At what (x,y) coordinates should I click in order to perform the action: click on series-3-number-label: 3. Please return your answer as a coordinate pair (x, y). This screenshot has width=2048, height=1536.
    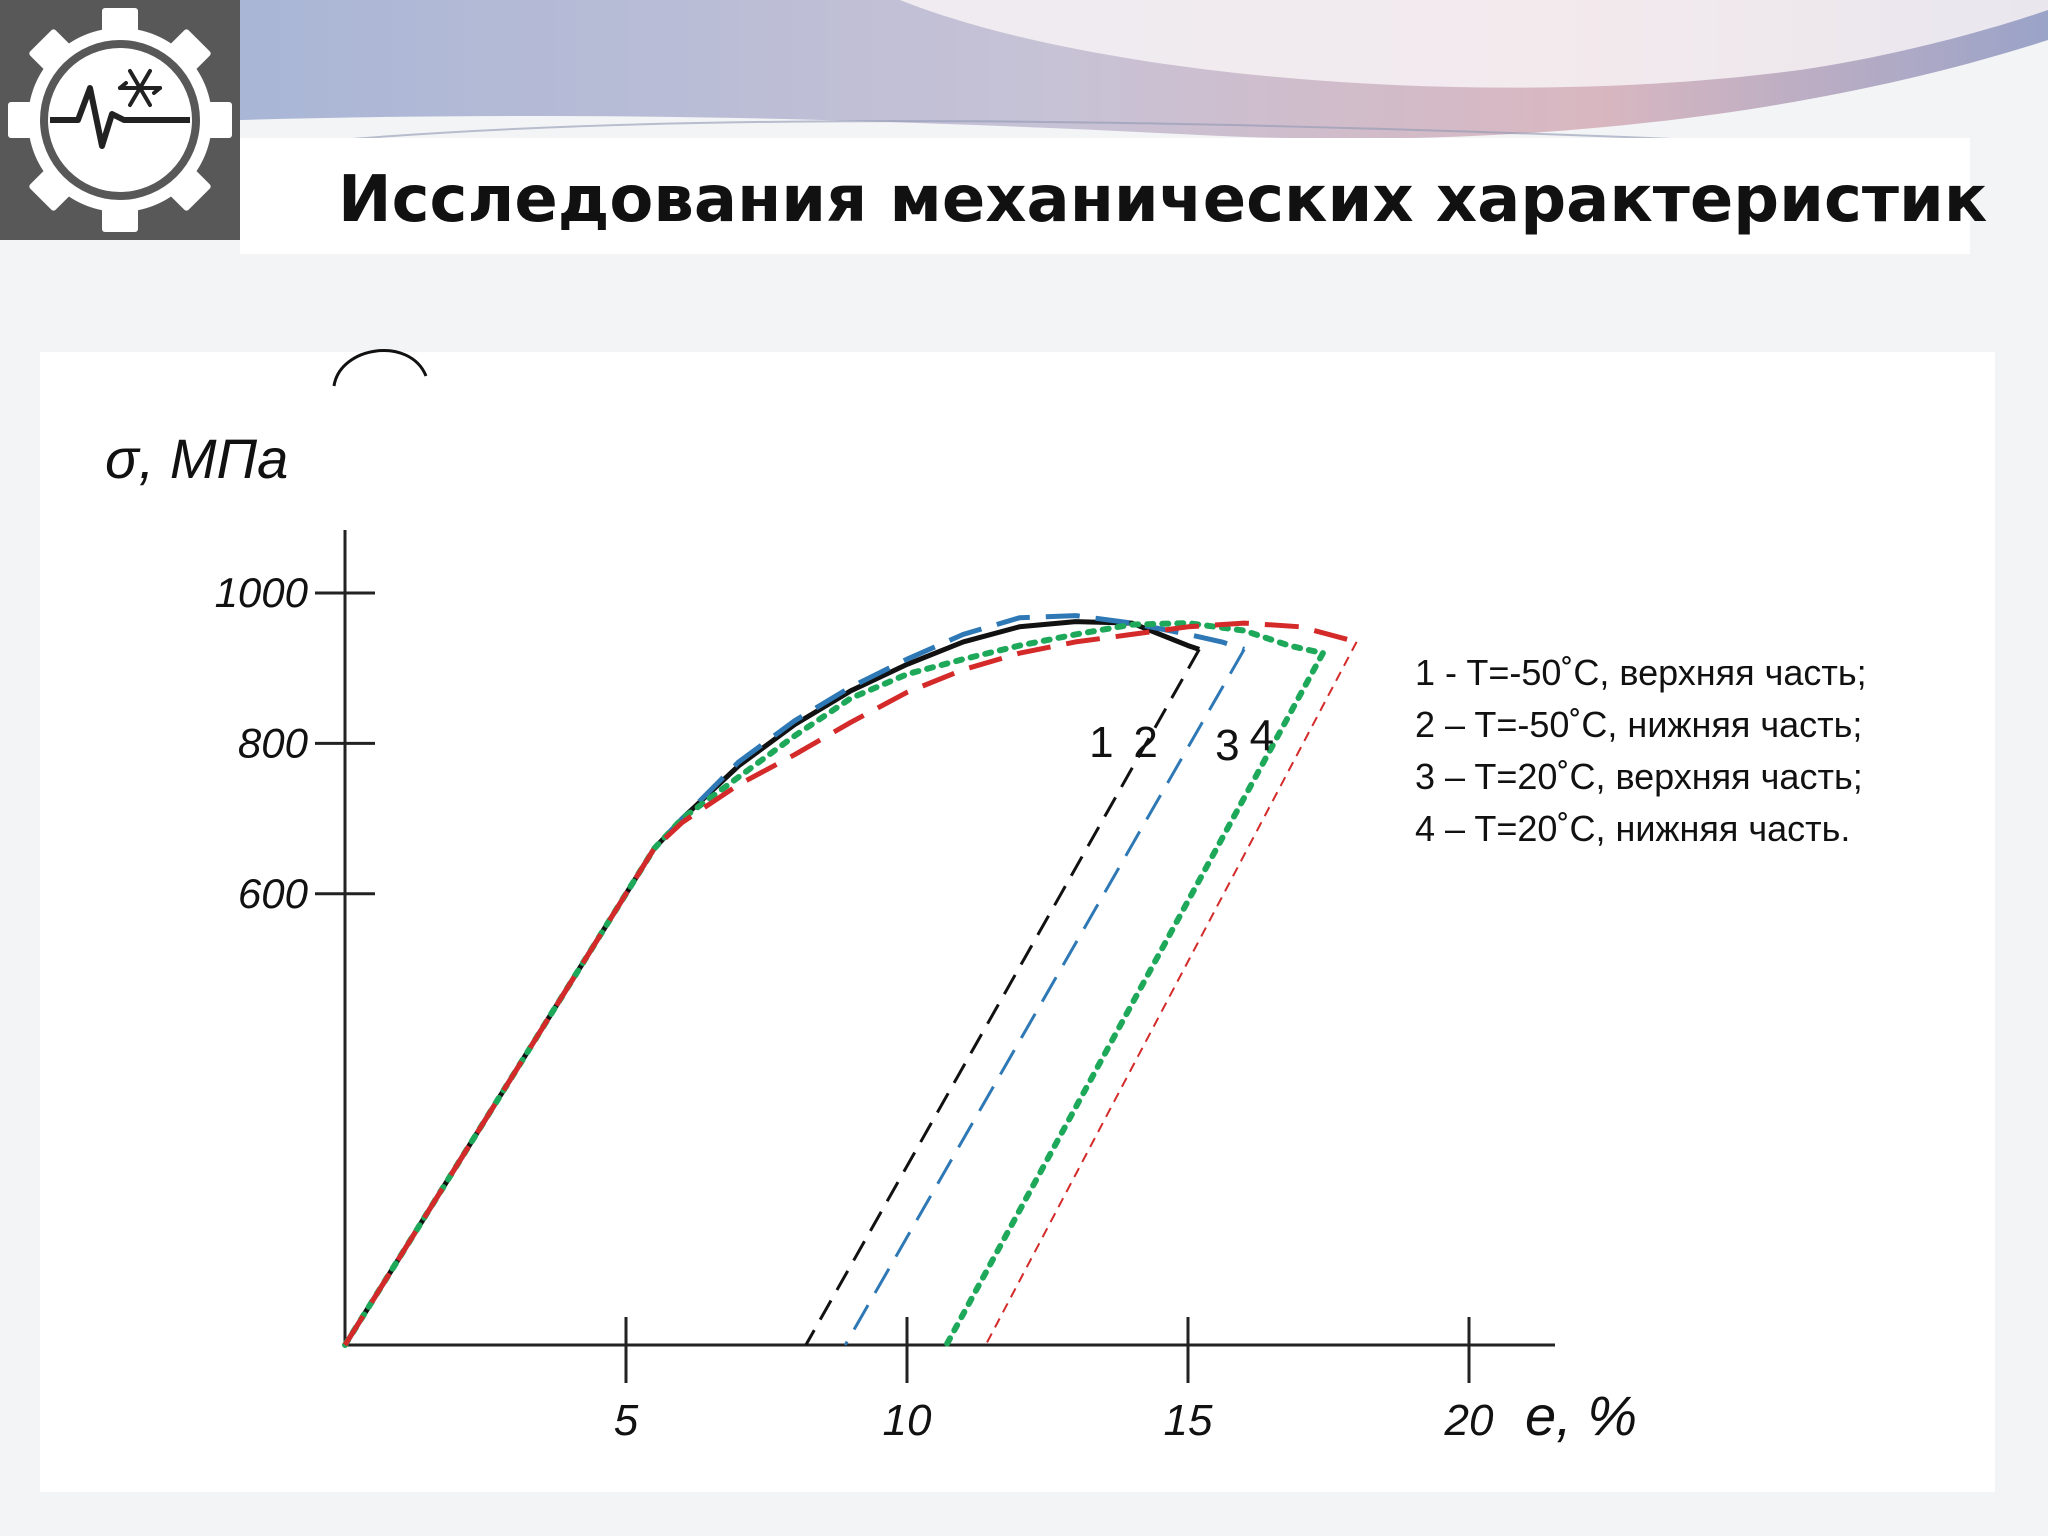
    Looking at the image, I should click on (1227, 745).